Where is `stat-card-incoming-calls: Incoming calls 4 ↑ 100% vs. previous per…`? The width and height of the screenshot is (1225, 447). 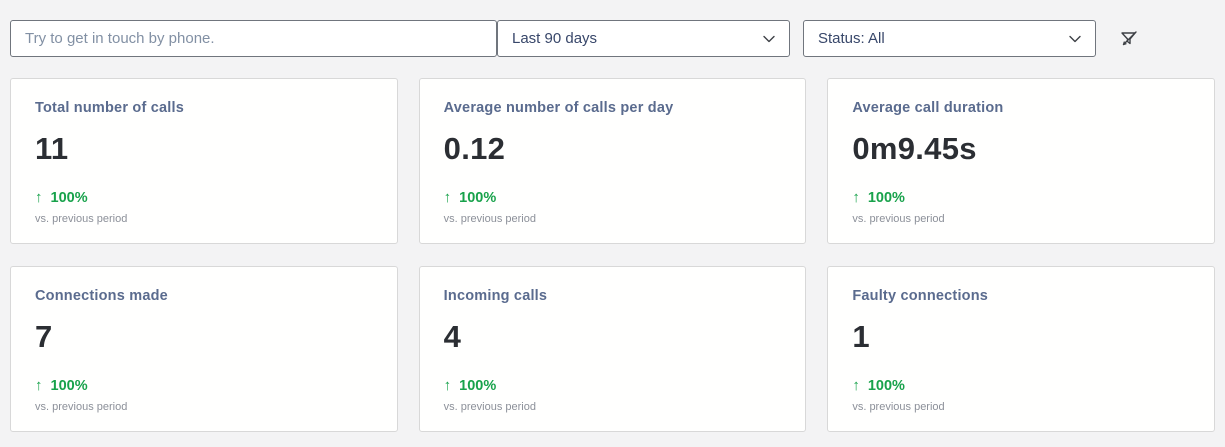
stat-card-incoming-calls: Incoming calls 4 ↑ 100% vs. previous per… is located at coordinates (612, 349).